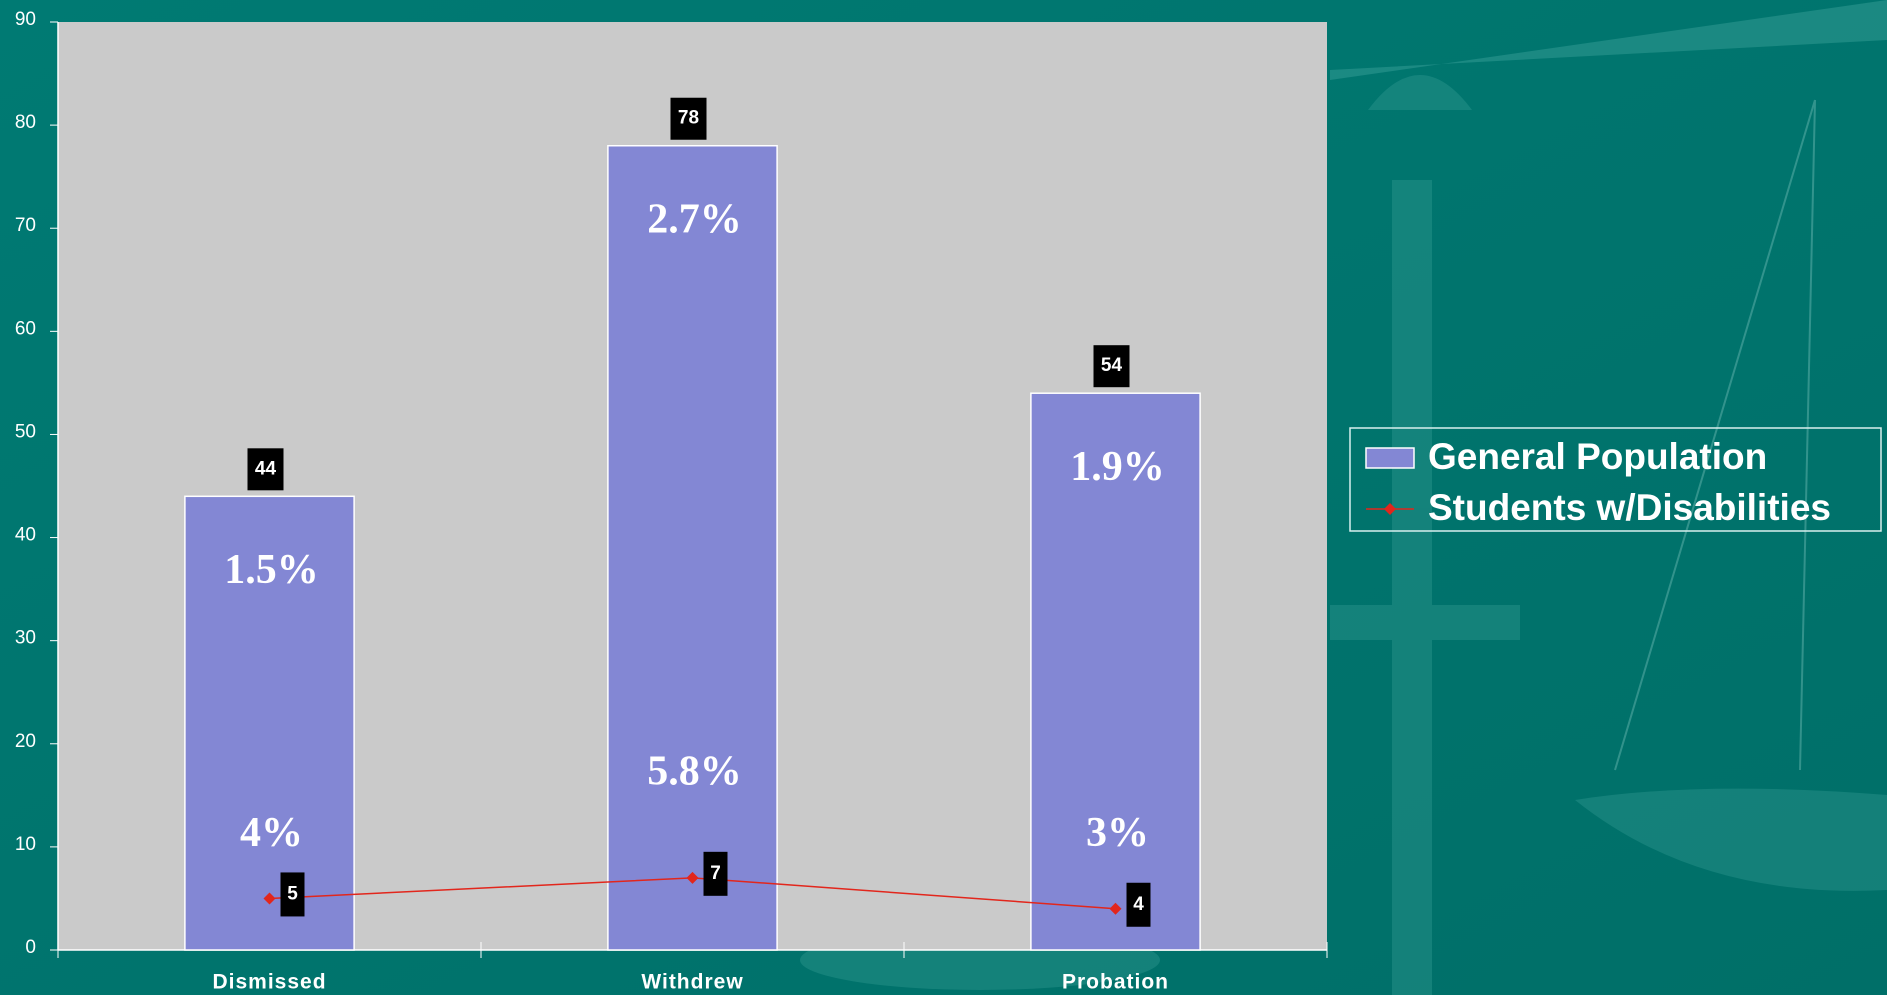 The width and height of the screenshot is (1887, 995). I want to click on y-tick-label: 10, so click(25, 844).